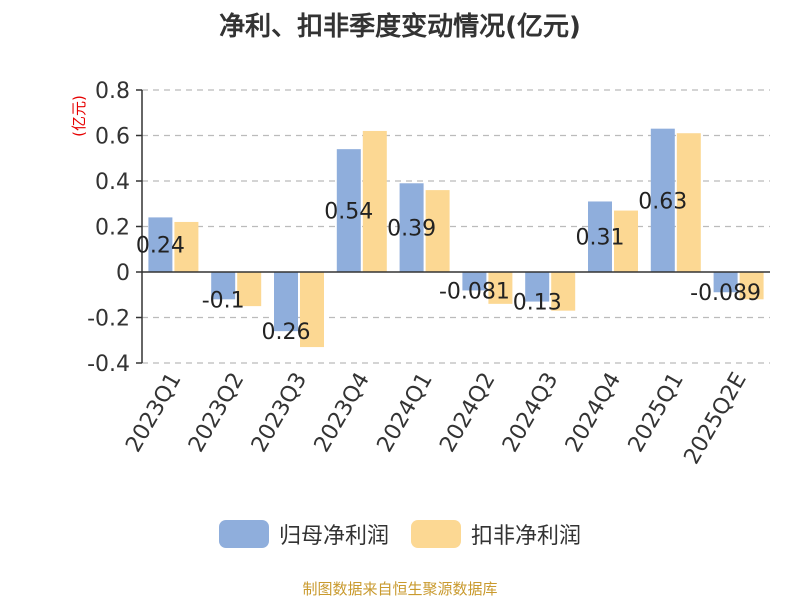  What do you see at coordinates (474, 291) in the screenshot?
I see `data-label: -0.081` at bounding box center [474, 291].